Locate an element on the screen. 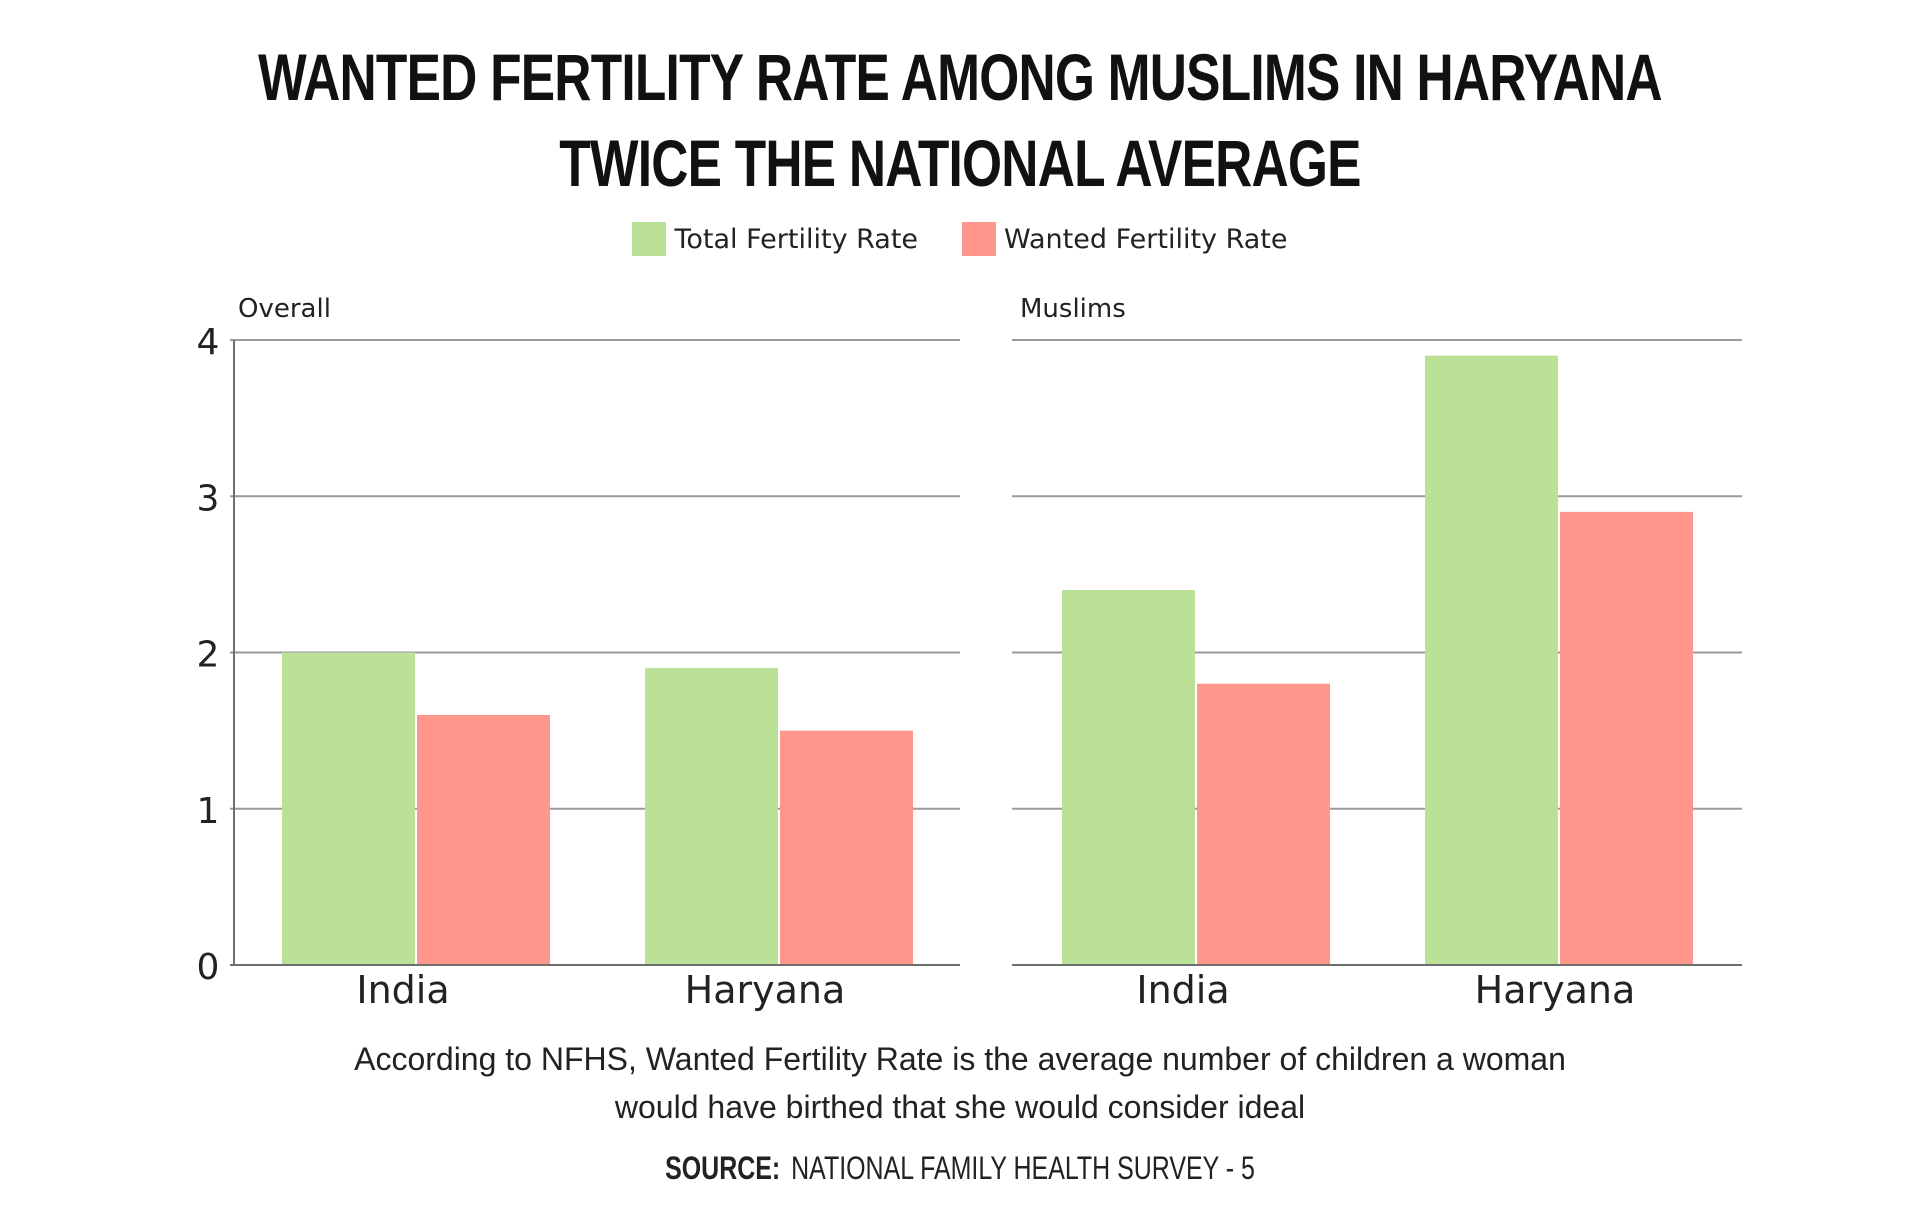 The height and width of the screenshot is (1210, 1920). source-line: SOURCE: NATIONAL FAMILY HEALTH SURVEY - 5 is located at coordinates (960, 1168).